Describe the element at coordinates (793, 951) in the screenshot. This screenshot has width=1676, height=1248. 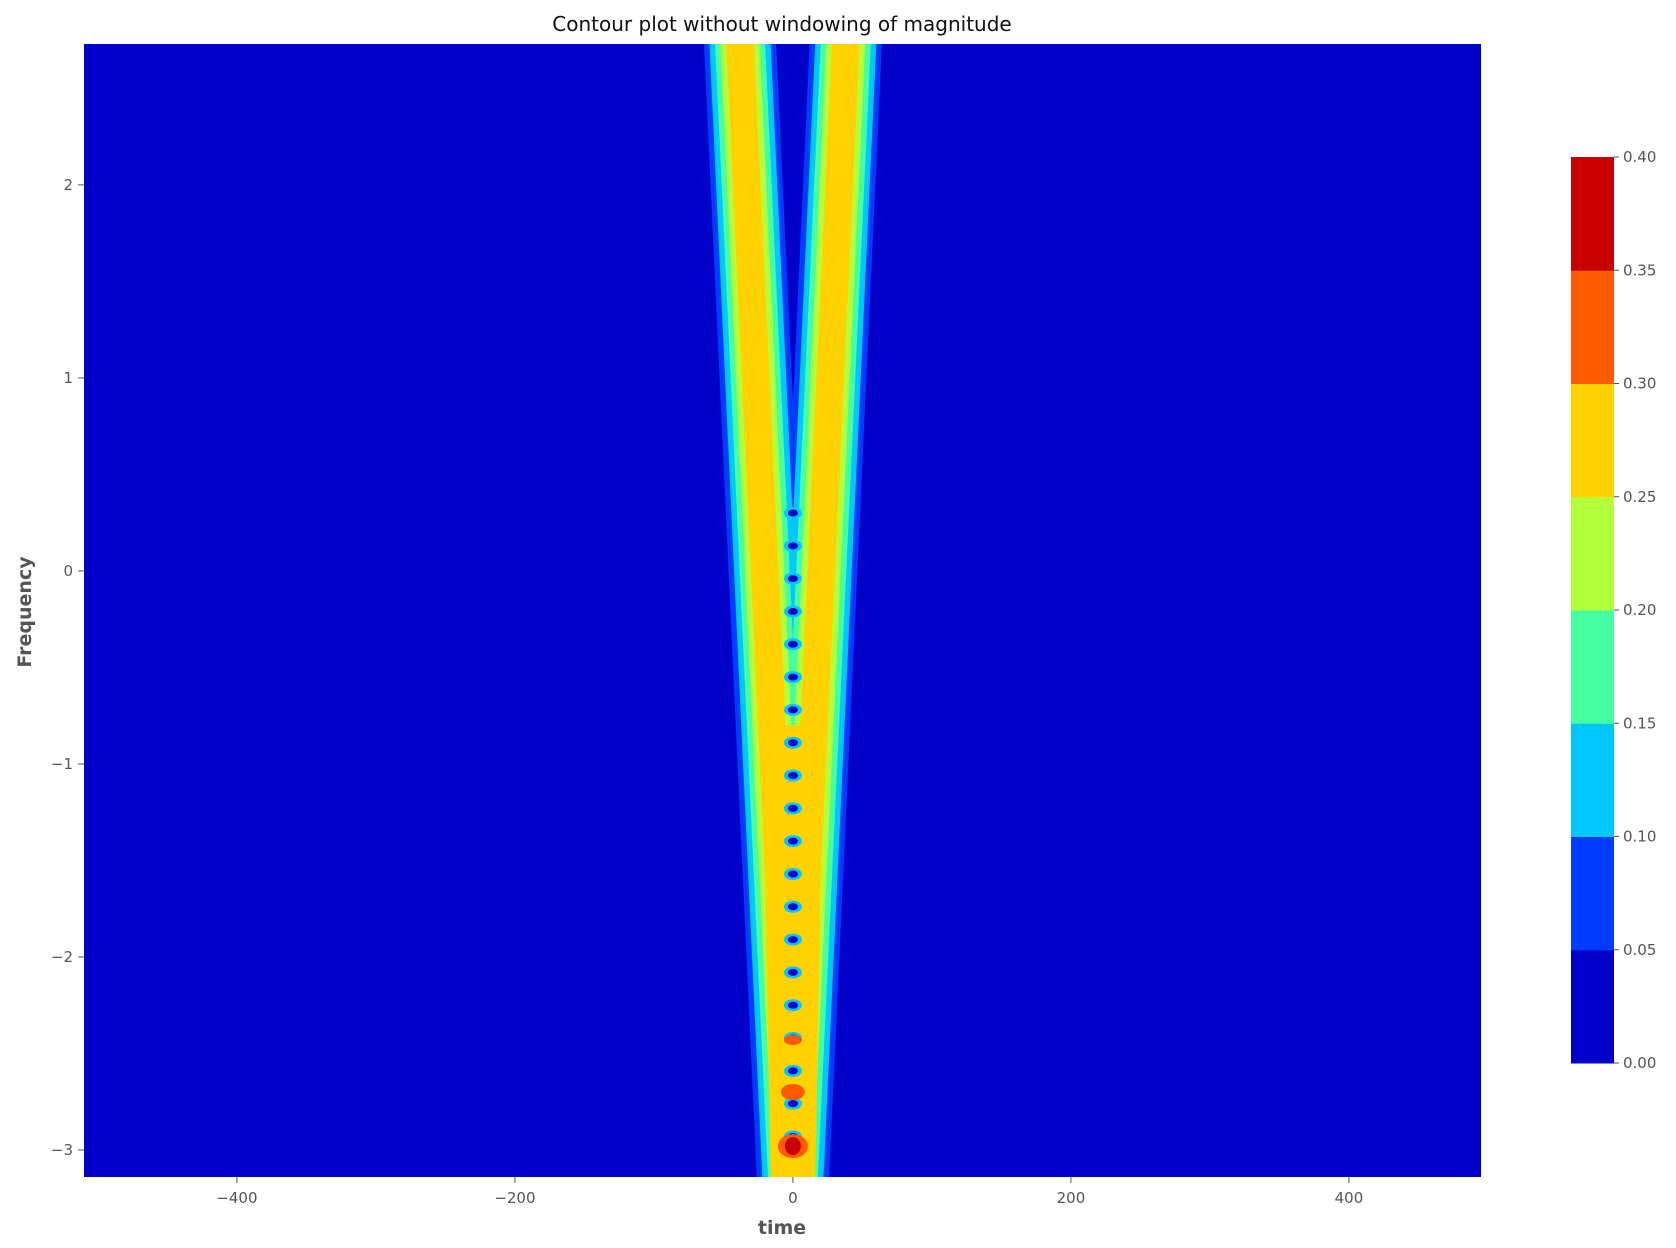
I see `contour-band` at that location.